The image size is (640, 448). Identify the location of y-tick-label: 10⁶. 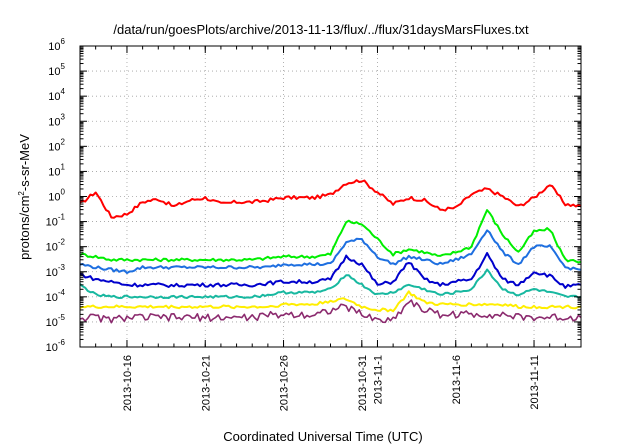
(56, 45).